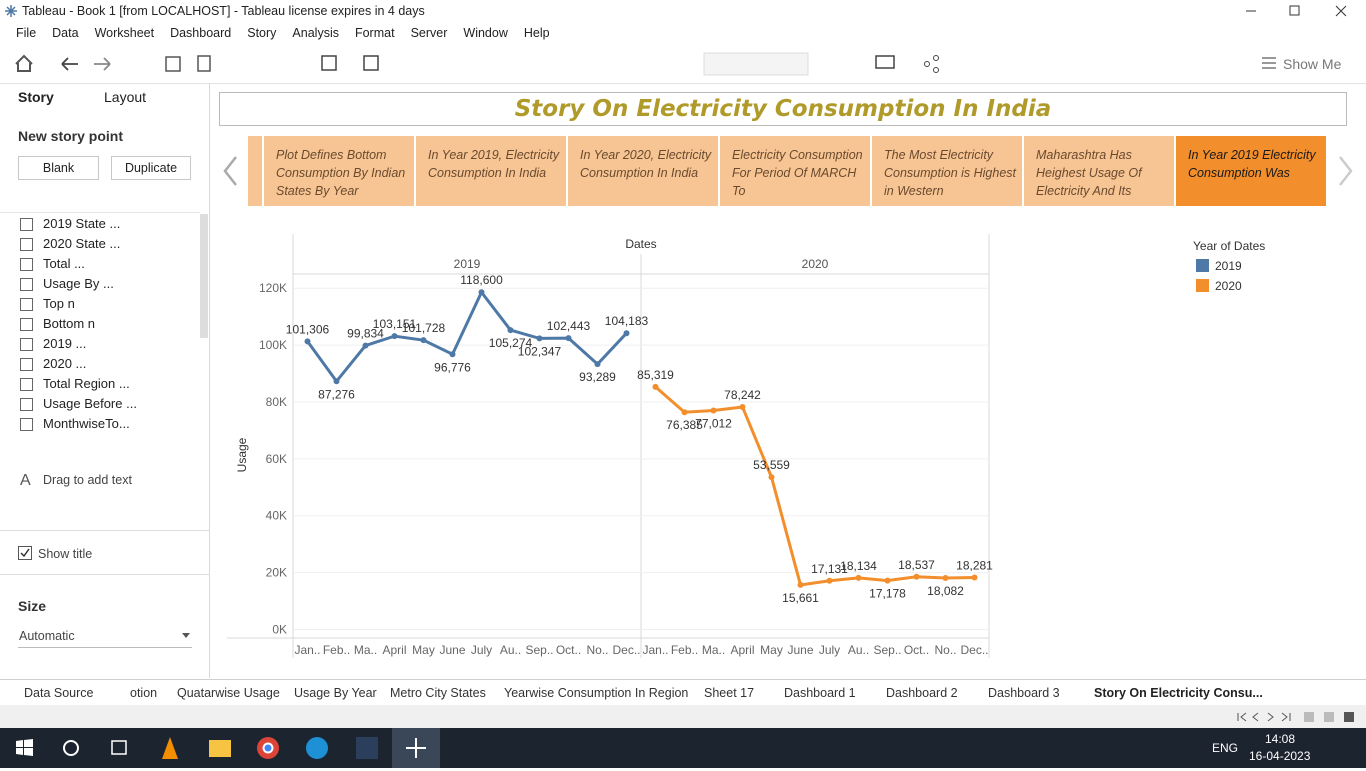 The image size is (1366, 771). What do you see at coordinates (1280, 756) in the screenshot?
I see `clock-date: 16-04-2023` at bounding box center [1280, 756].